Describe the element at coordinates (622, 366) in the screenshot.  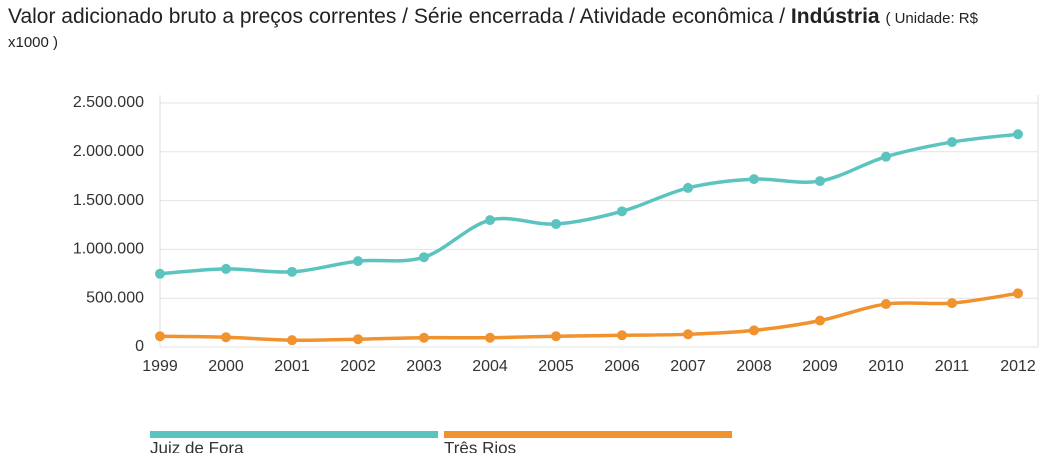
I see `x-tick-label: 2006` at that location.